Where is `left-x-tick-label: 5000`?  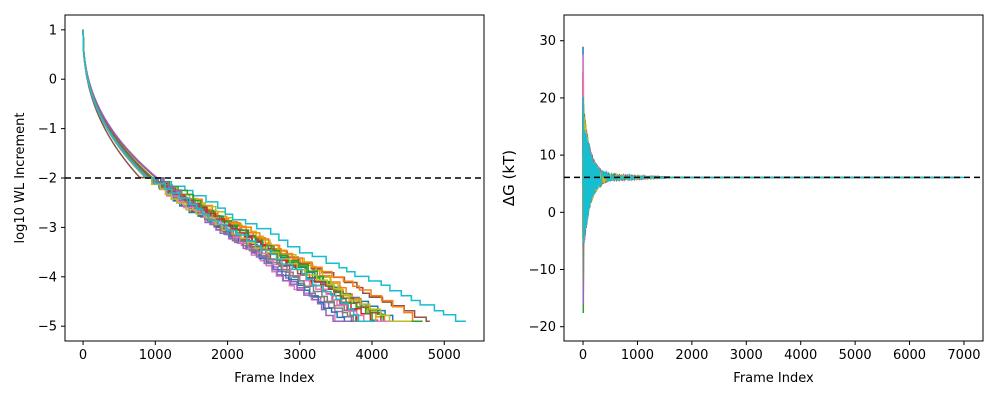
left-x-tick-label: 5000 is located at coordinates (444, 355).